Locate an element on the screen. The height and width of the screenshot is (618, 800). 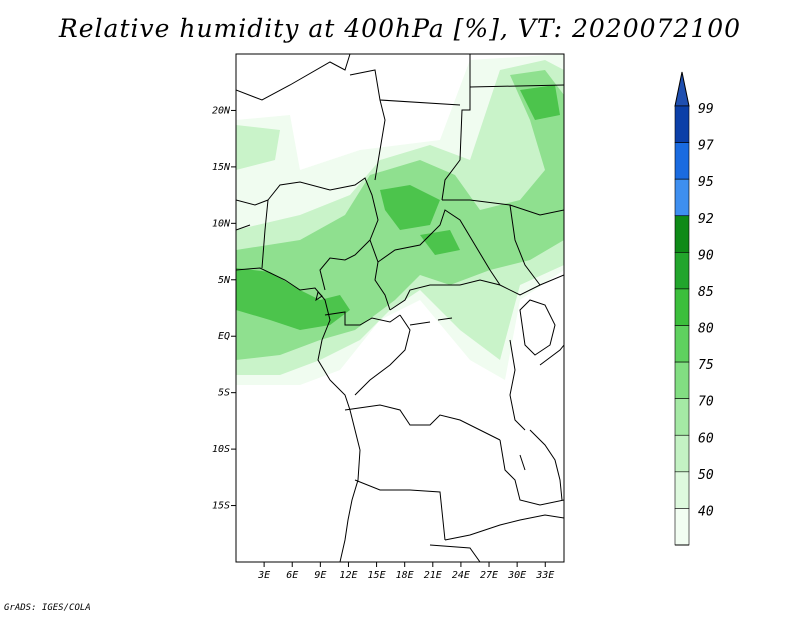
colorbar-label: 70 is located at coordinates (706, 402).